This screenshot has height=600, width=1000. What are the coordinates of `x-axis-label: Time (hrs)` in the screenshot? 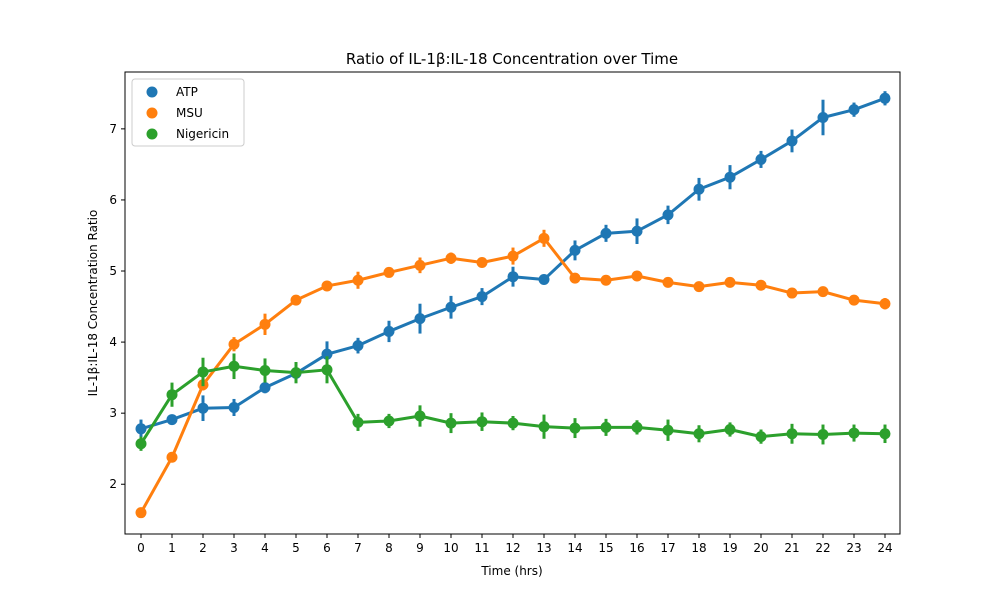 It's located at (511, 571).